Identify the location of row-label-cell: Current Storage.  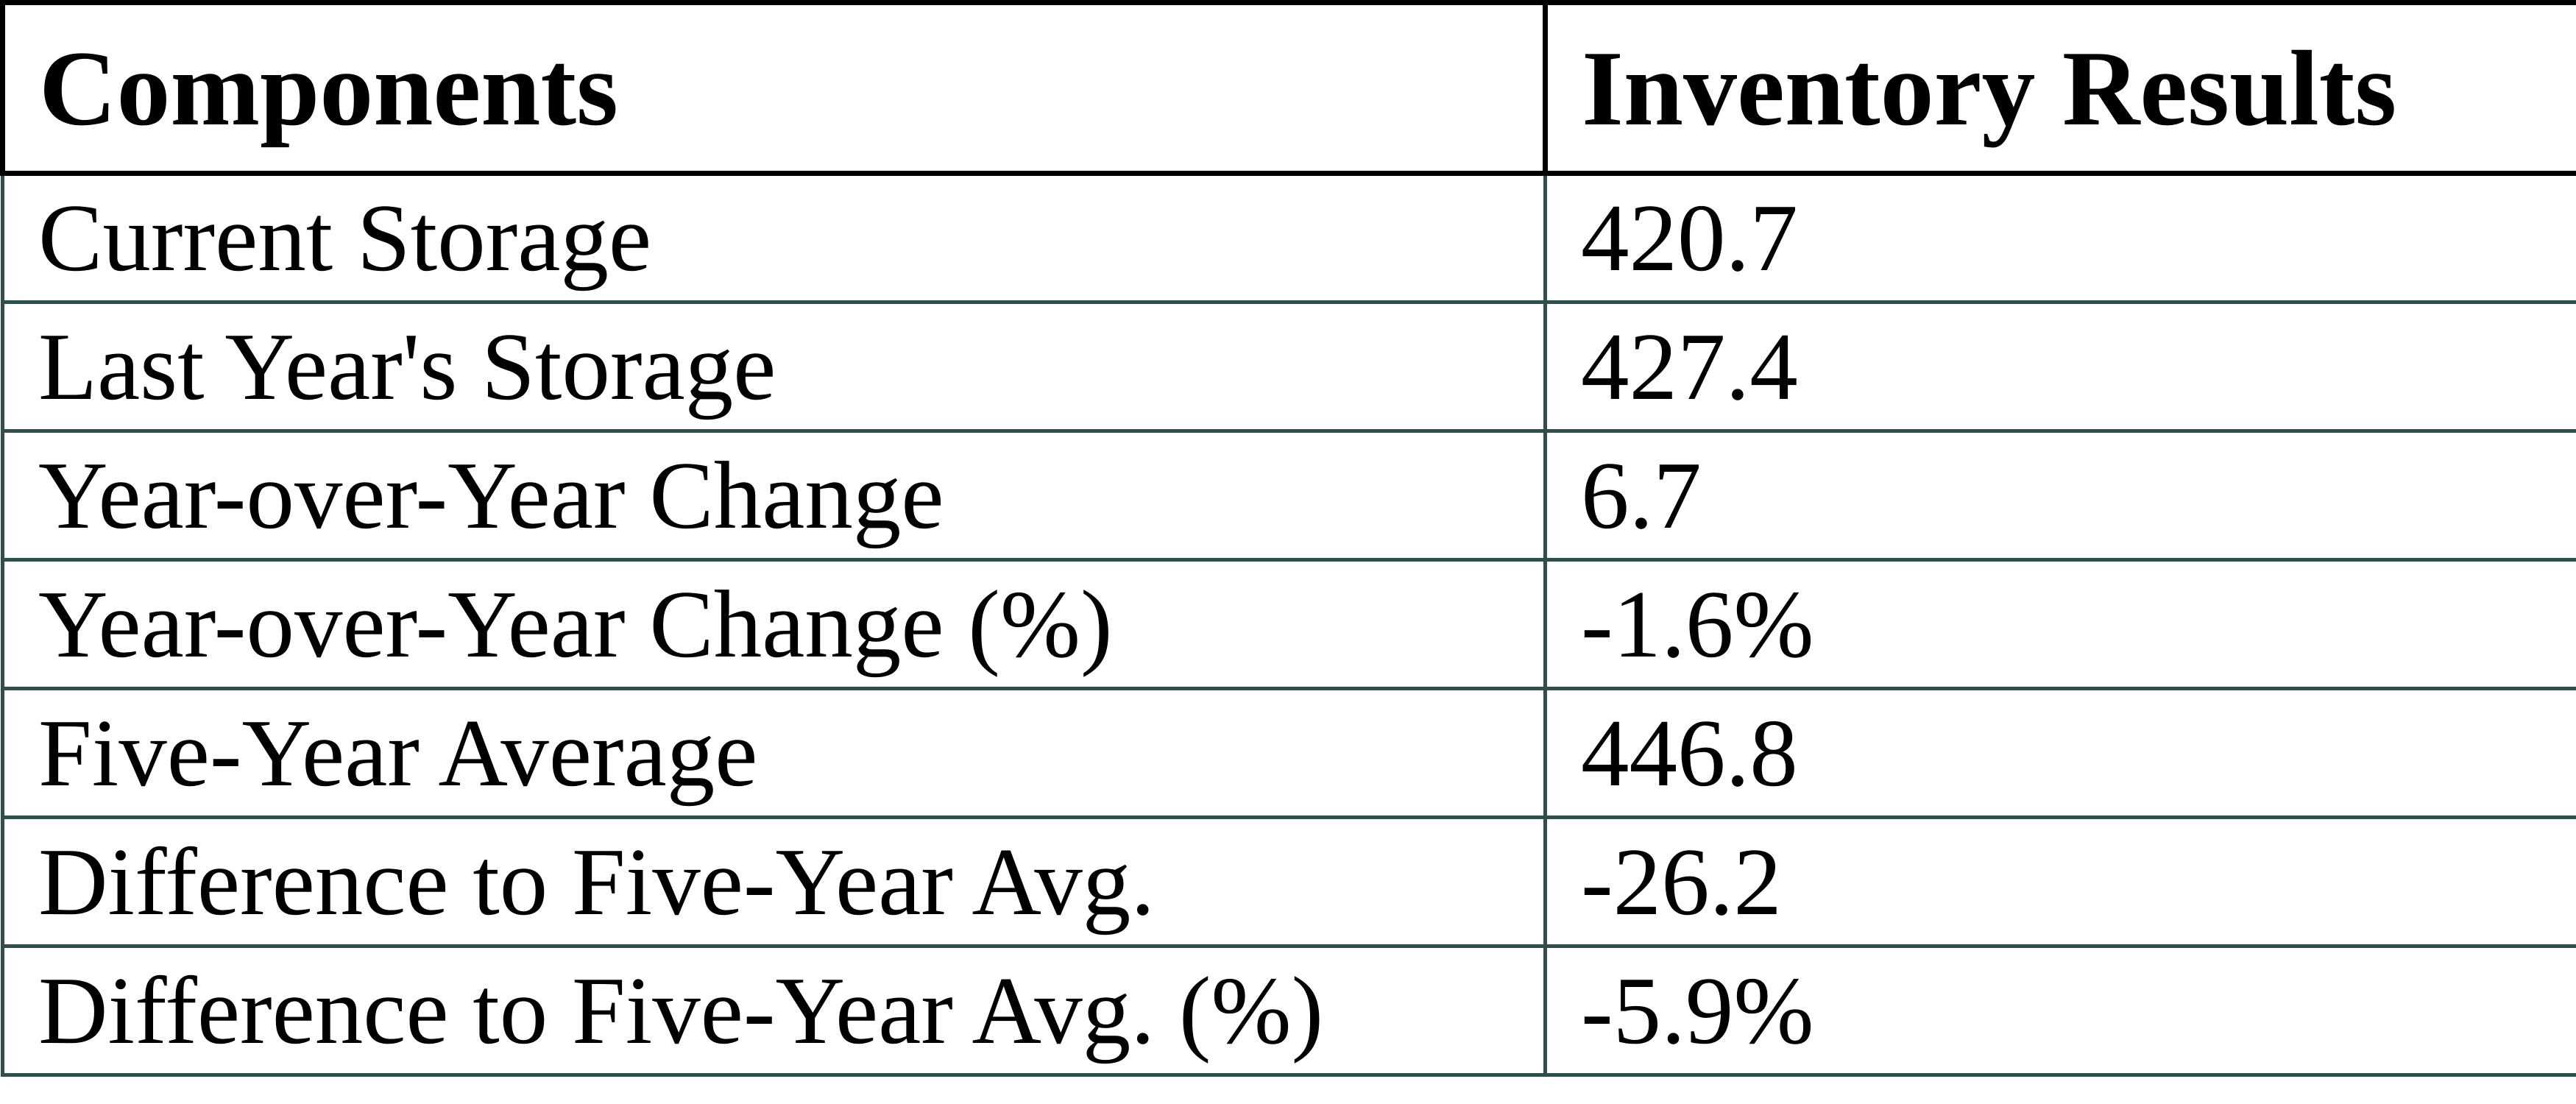
(774, 237).